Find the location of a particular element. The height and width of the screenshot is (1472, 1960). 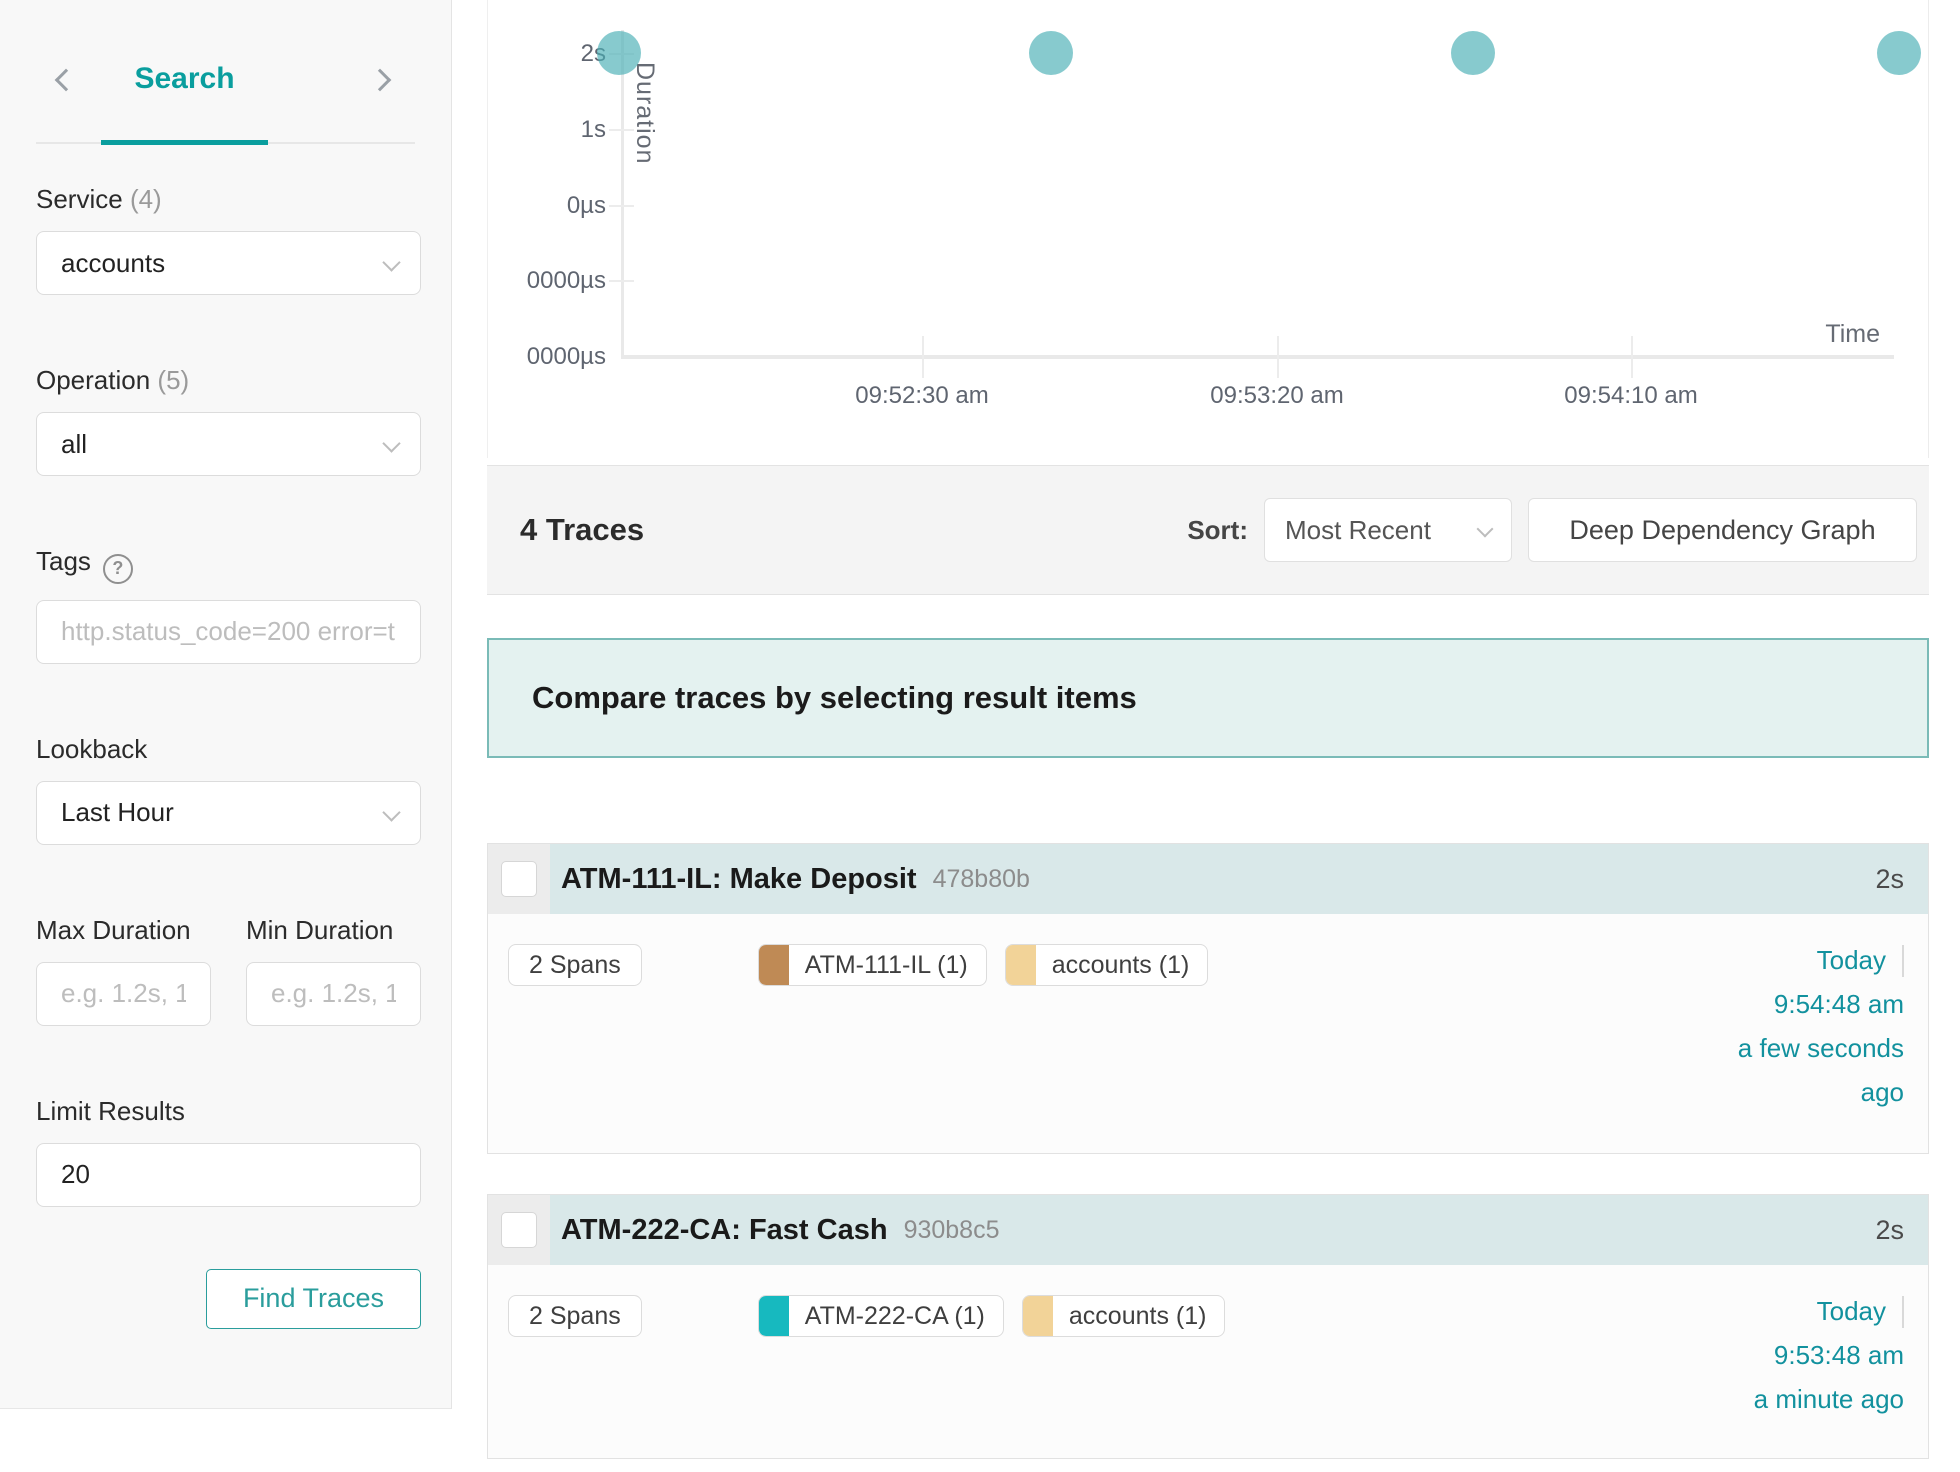

max-duration-label: Max Duration is located at coordinates (113, 929).